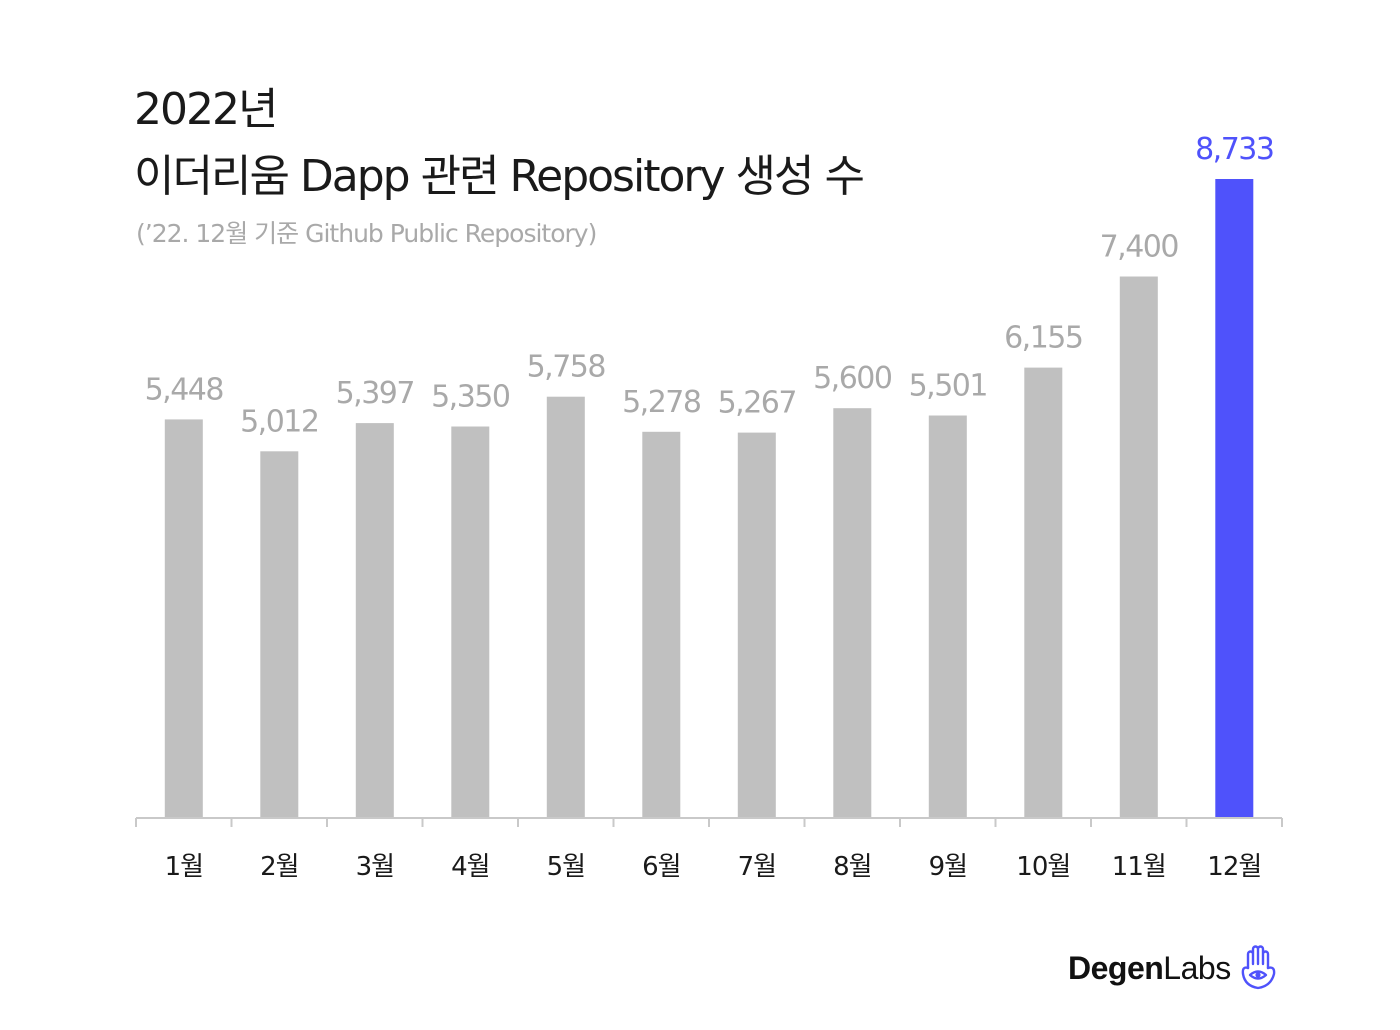 This screenshot has height=1030, width=1400. What do you see at coordinates (279, 867) in the screenshot?
I see `x-tick-label-2: 2월` at bounding box center [279, 867].